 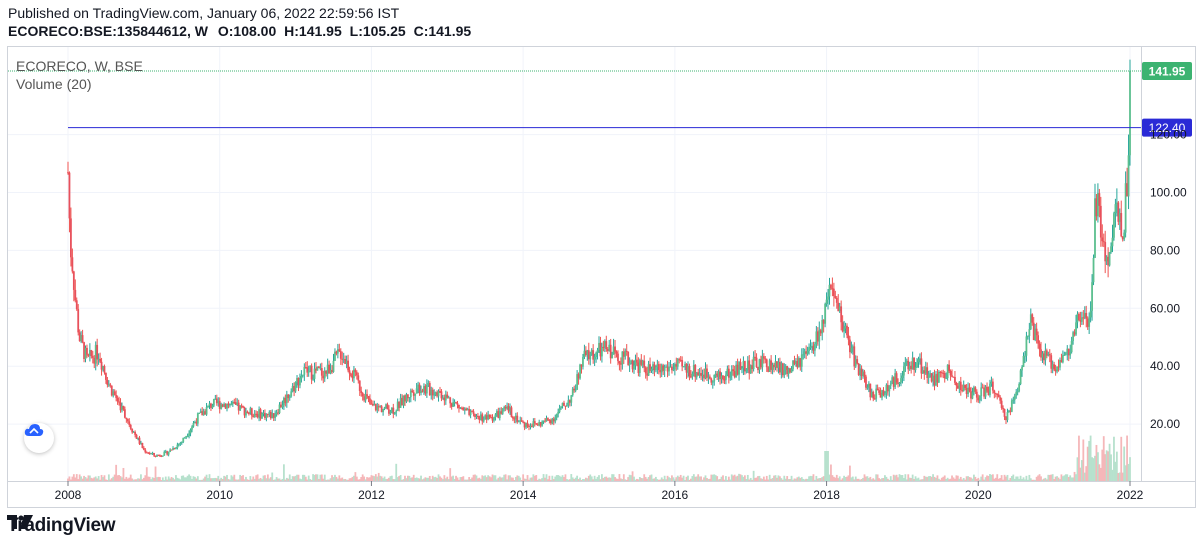 I want to click on y-tick-label: 120.00, so click(x=1168, y=135).